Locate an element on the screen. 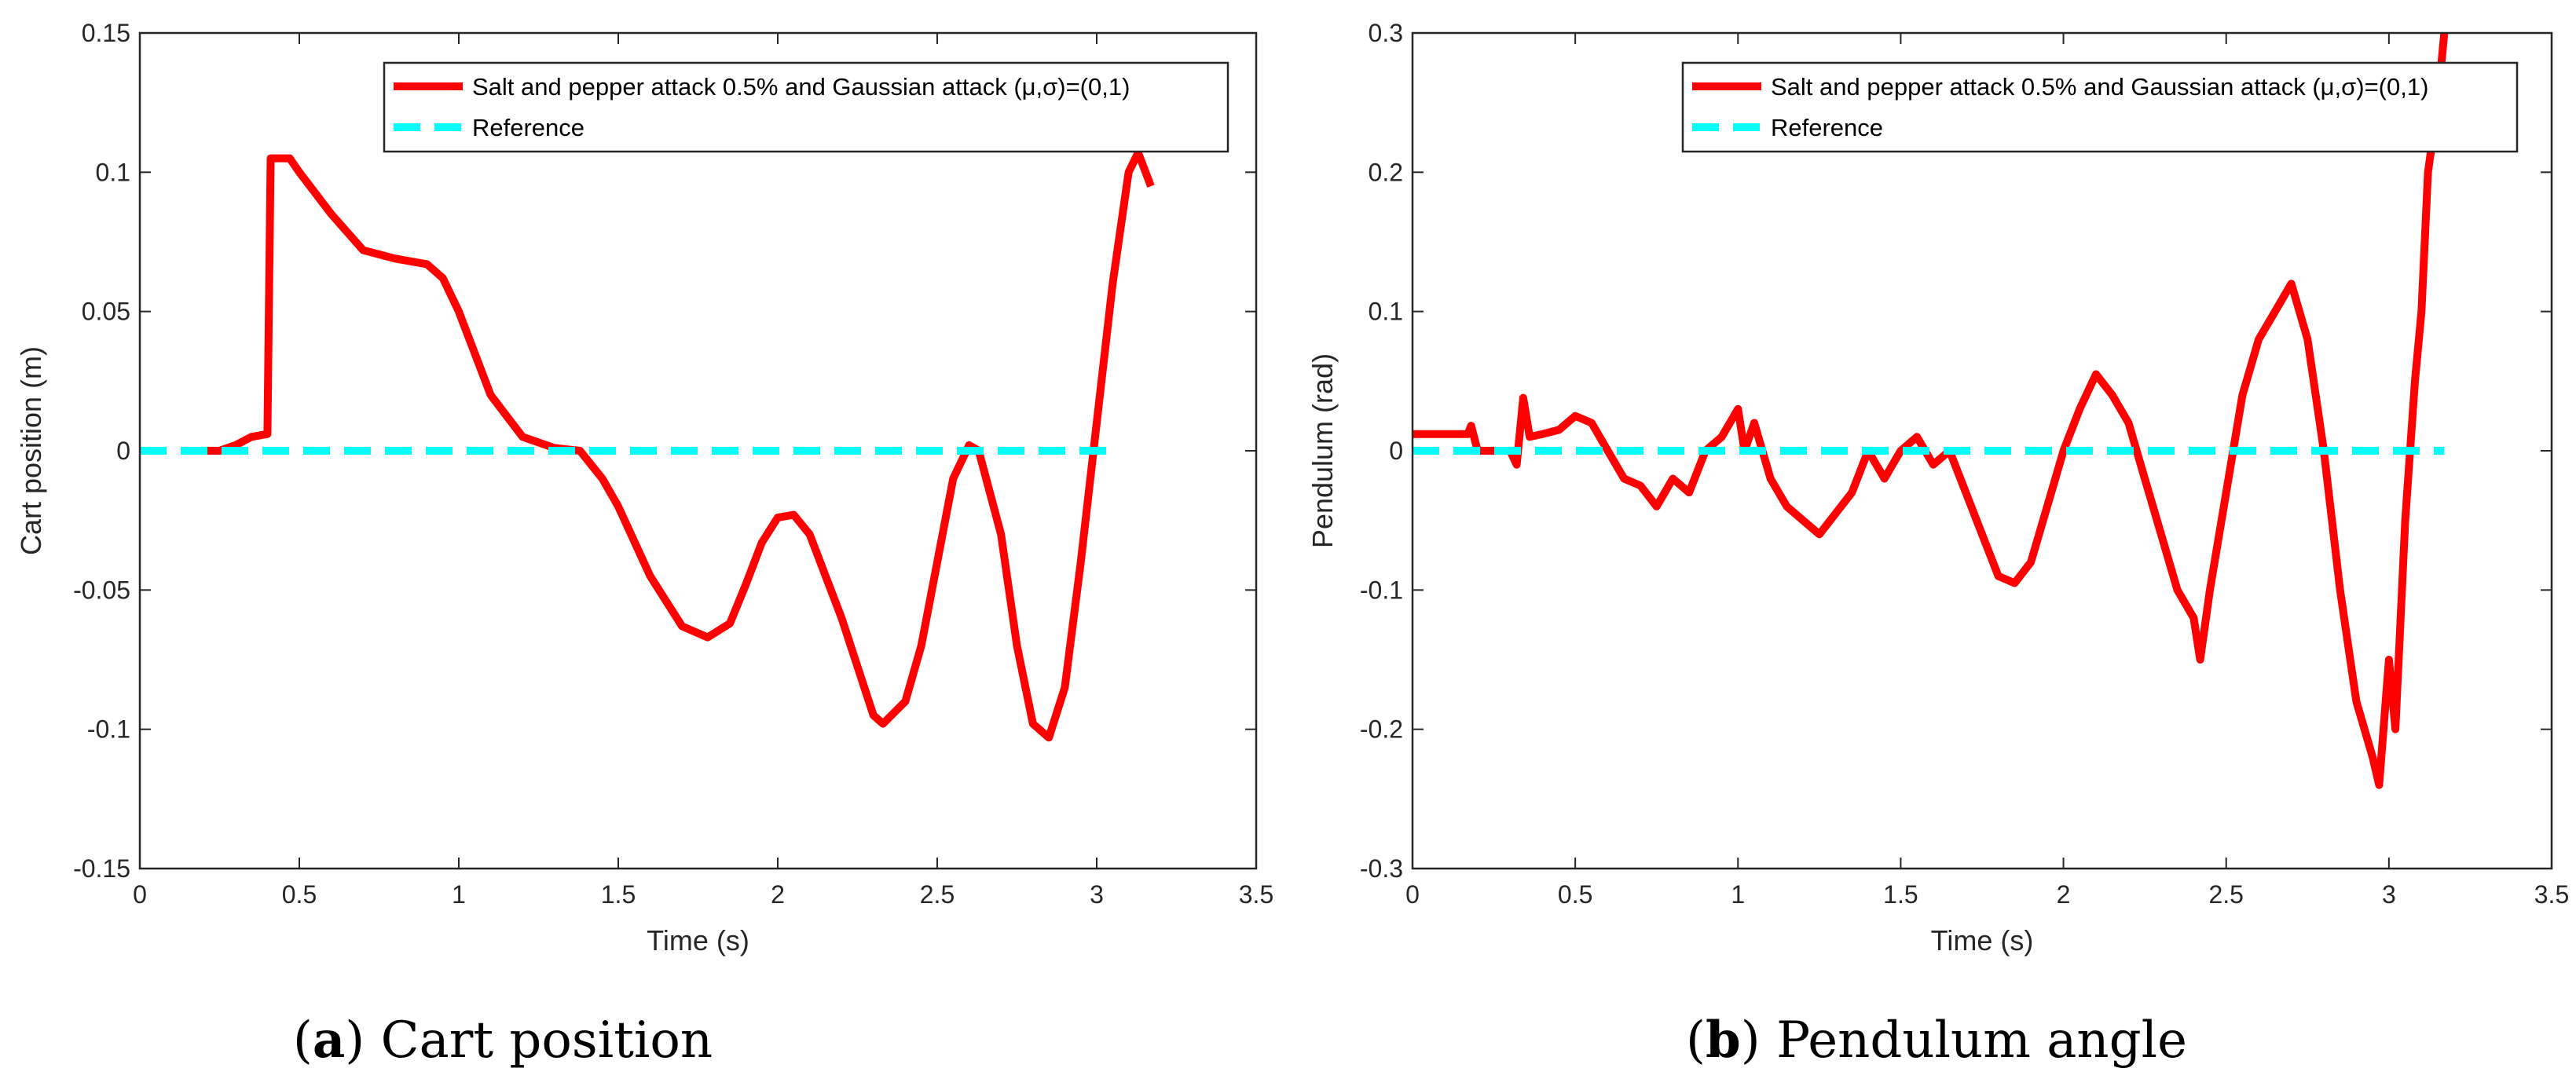 This screenshot has width=2576, height=1090. caption-part: ) Pendulum angle is located at coordinates (1964, 1040).